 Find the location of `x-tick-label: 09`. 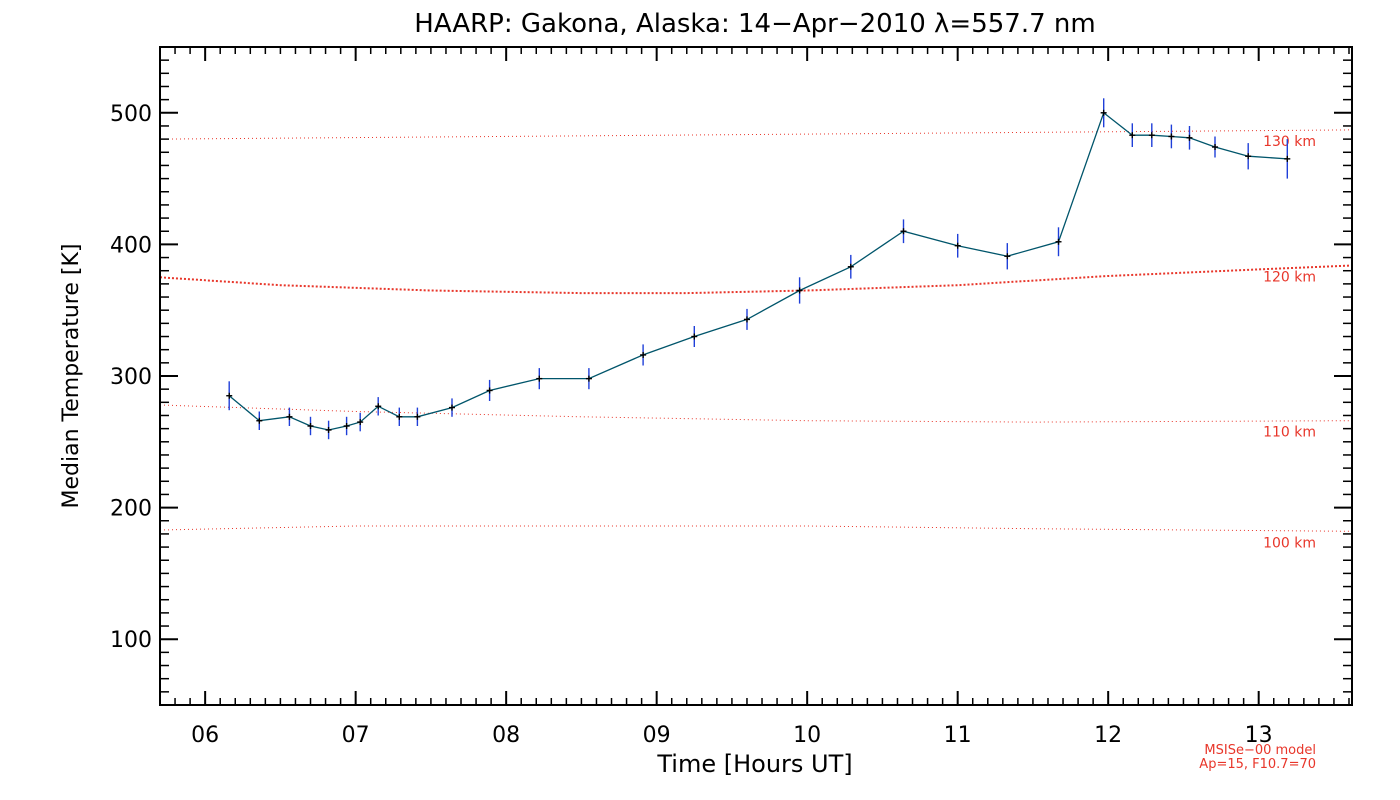

x-tick-label: 09 is located at coordinates (657, 735).